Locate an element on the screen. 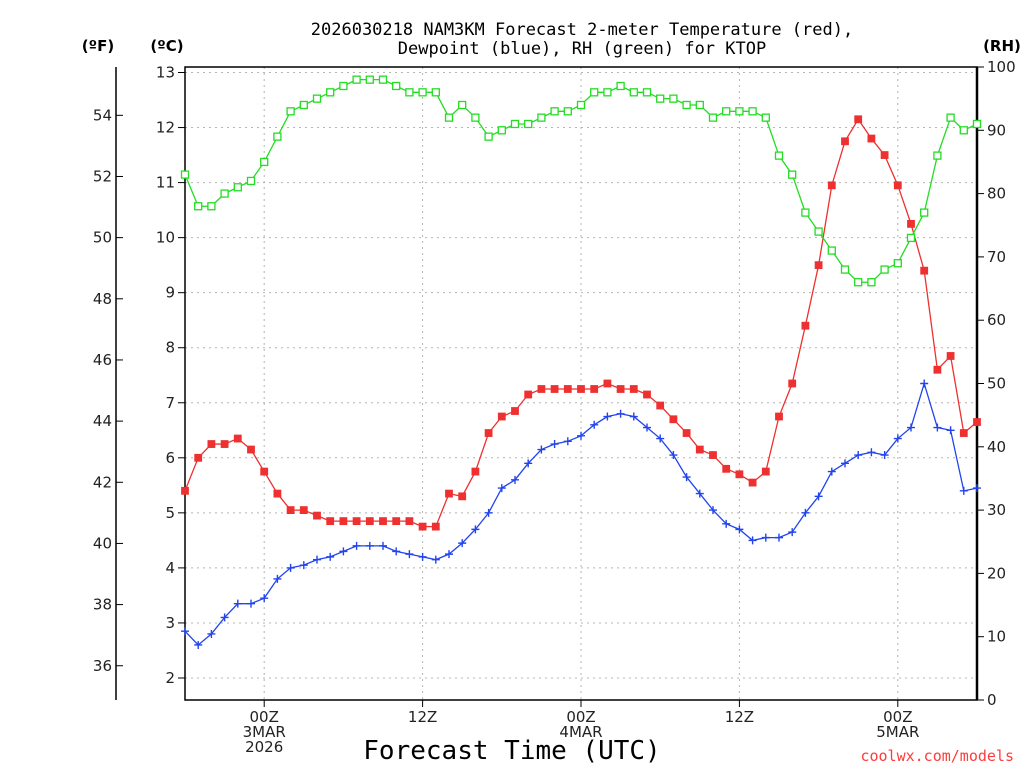 This screenshot has height=768, width=1024. celsius-tick-label: 10 is located at coordinates (165, 238).